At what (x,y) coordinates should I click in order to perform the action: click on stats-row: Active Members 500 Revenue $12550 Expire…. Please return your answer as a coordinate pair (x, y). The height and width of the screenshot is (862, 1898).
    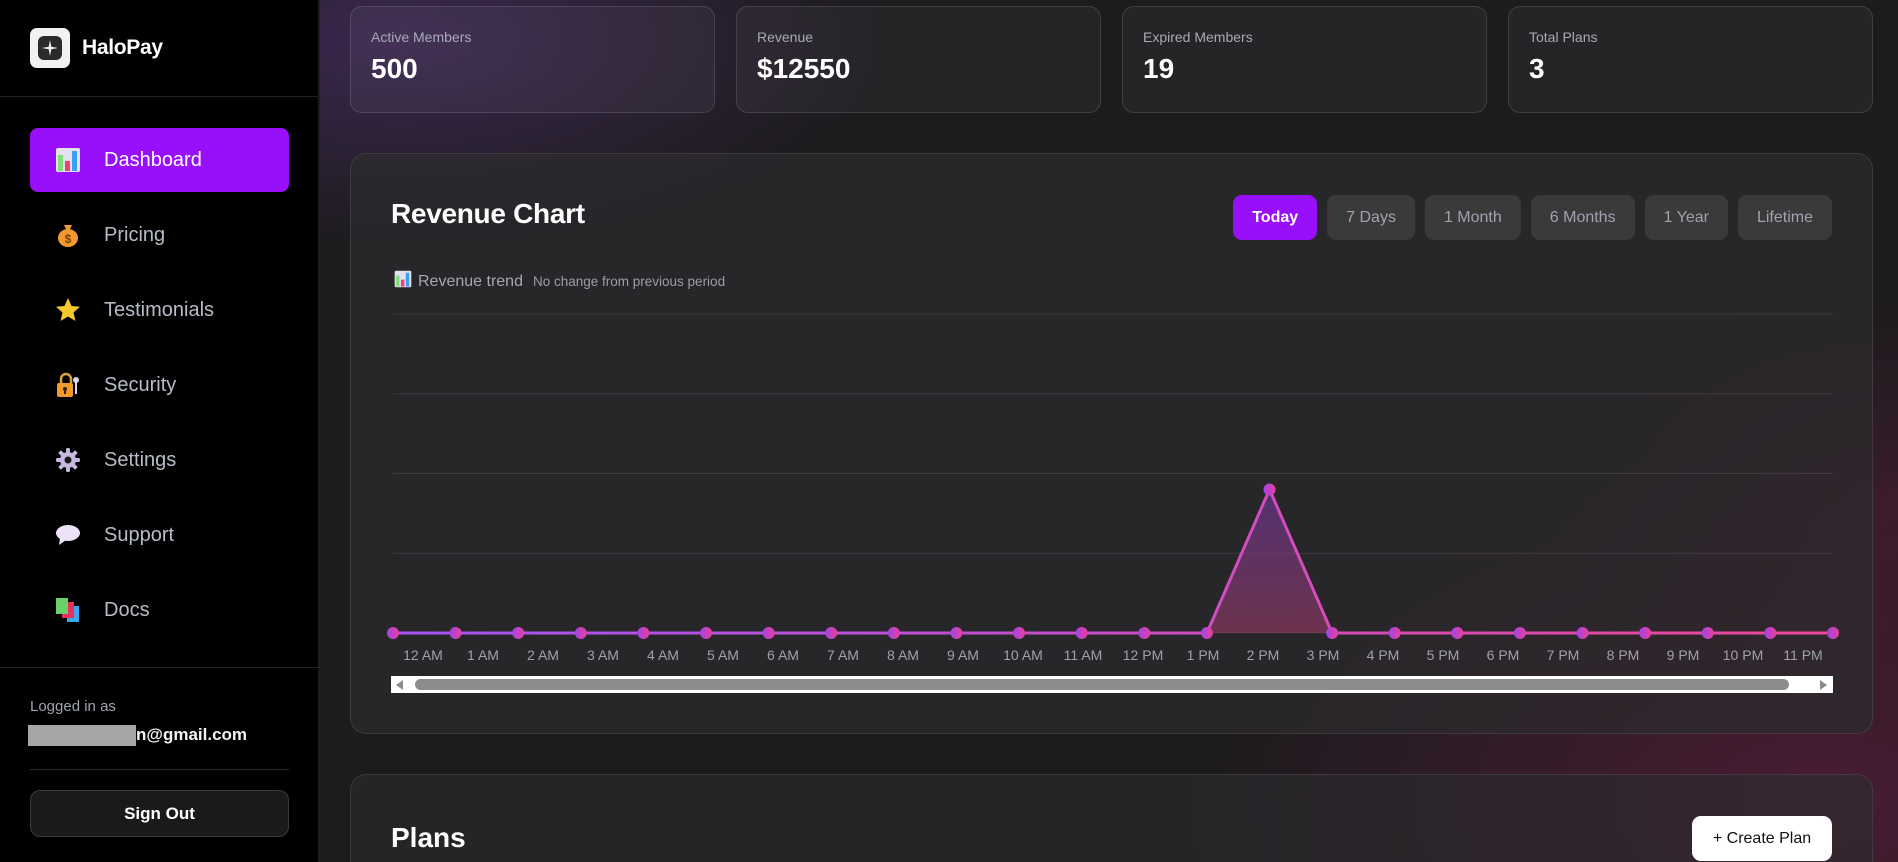
    Looking at the image, I should click on (1111, 59).